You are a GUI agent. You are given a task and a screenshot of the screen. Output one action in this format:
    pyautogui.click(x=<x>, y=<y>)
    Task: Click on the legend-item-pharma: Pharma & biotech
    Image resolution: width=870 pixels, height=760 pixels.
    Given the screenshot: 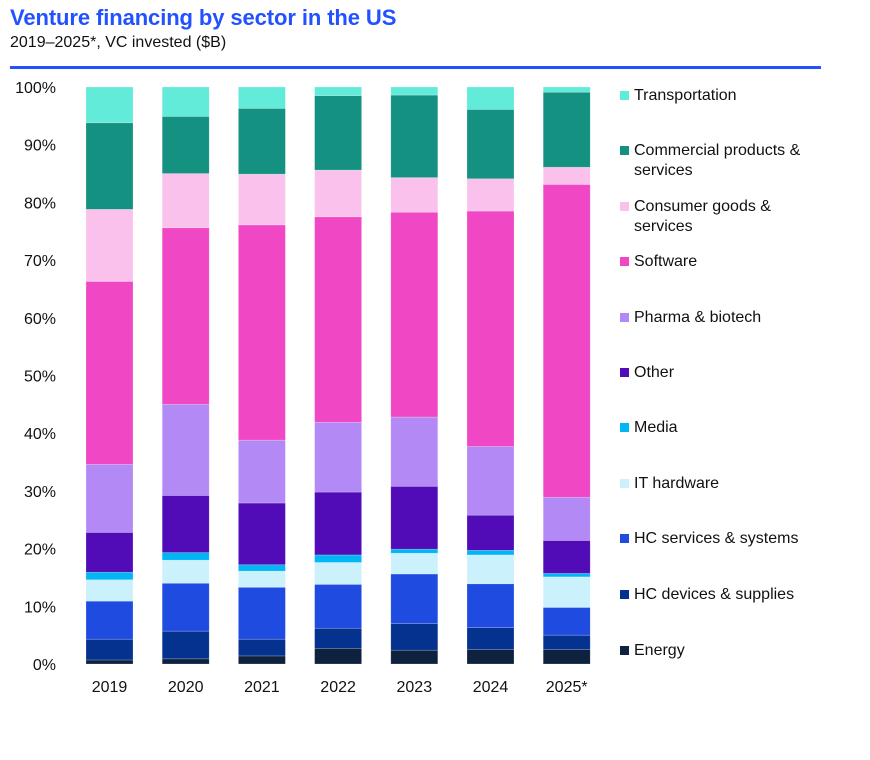 What is the action you would take?
    pyautogui.click(x=727, y=318)
    